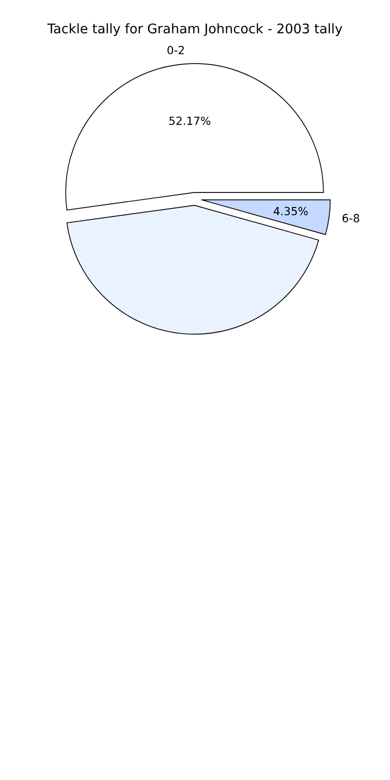  I want to click on chart-title: Tackle tally for Graham Johncock - 2003 tally, so click(194, 29).